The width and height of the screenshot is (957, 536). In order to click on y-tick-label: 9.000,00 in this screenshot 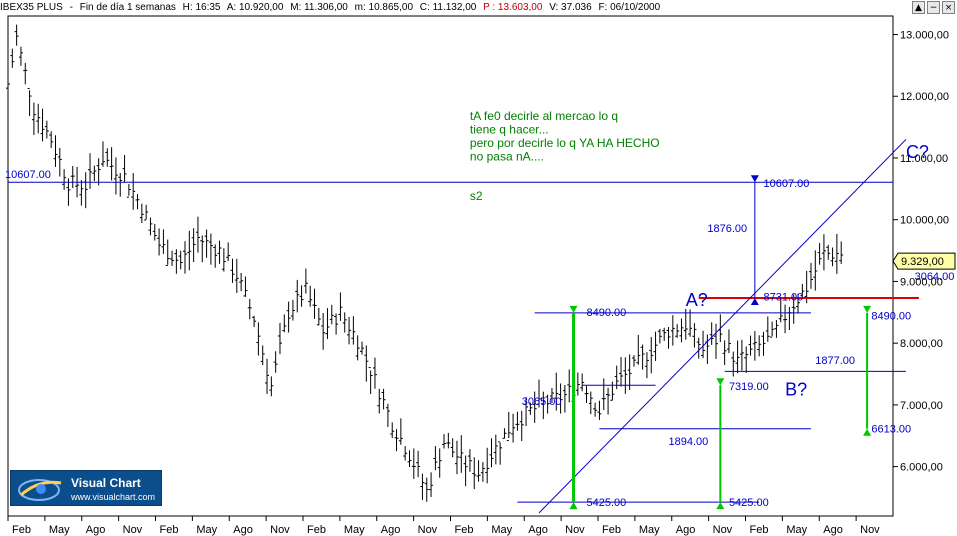, I will do `click(921, 282)`.